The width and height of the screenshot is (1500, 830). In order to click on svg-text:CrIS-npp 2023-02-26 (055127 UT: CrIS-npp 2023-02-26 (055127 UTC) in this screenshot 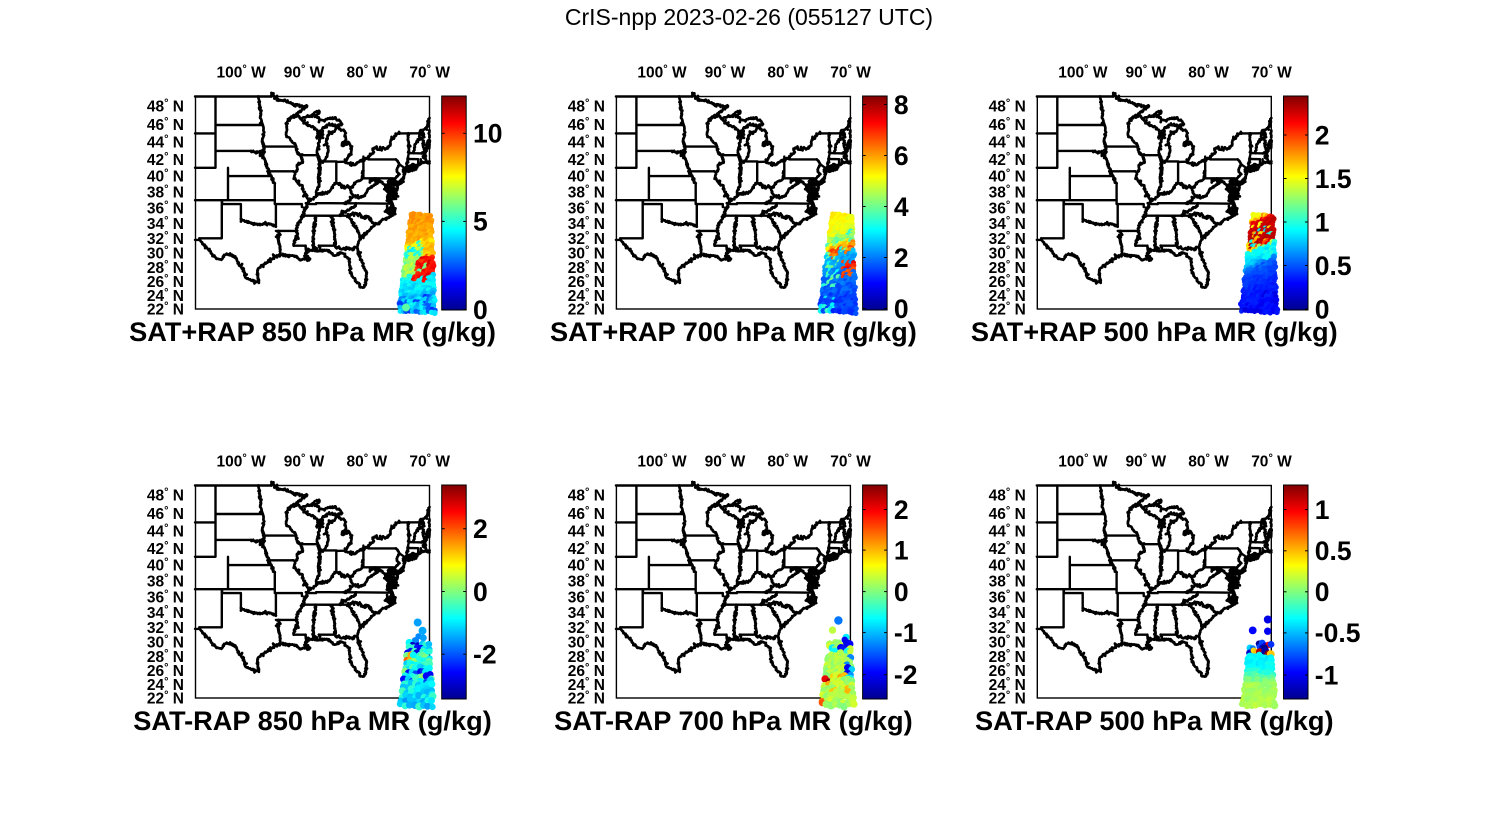, I will do `click(749, 17)`.